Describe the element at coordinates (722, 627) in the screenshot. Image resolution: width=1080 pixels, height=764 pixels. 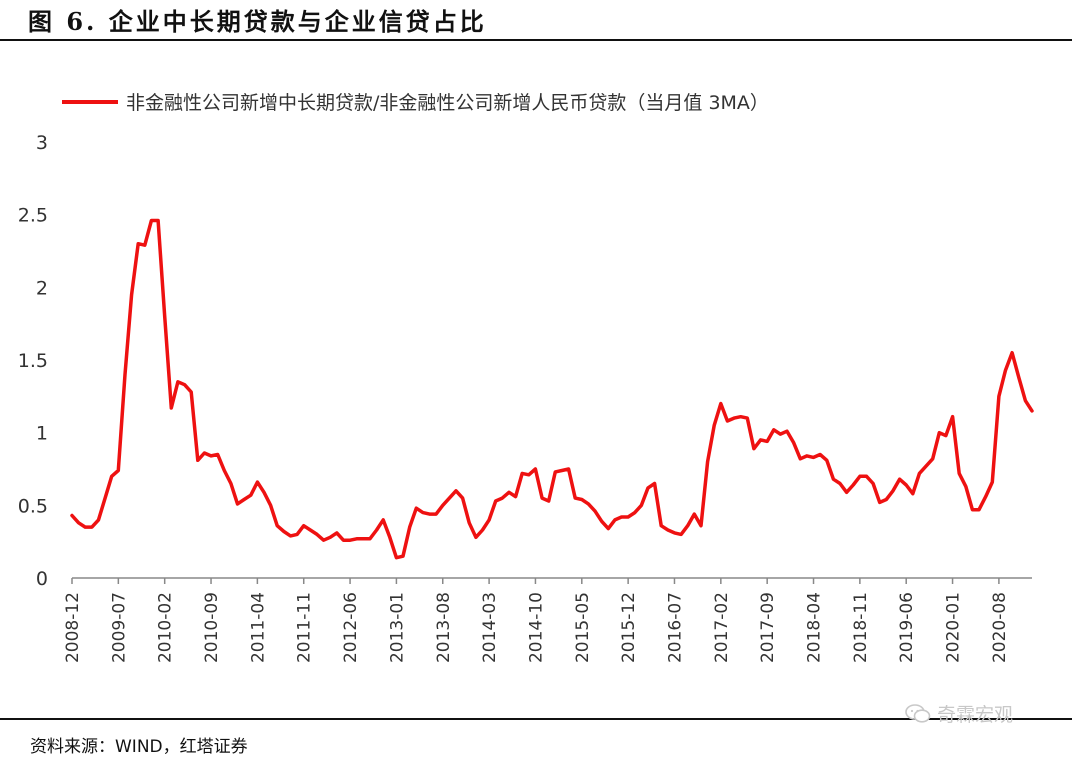
I see `x-tick-label: 2017-02` at that location.